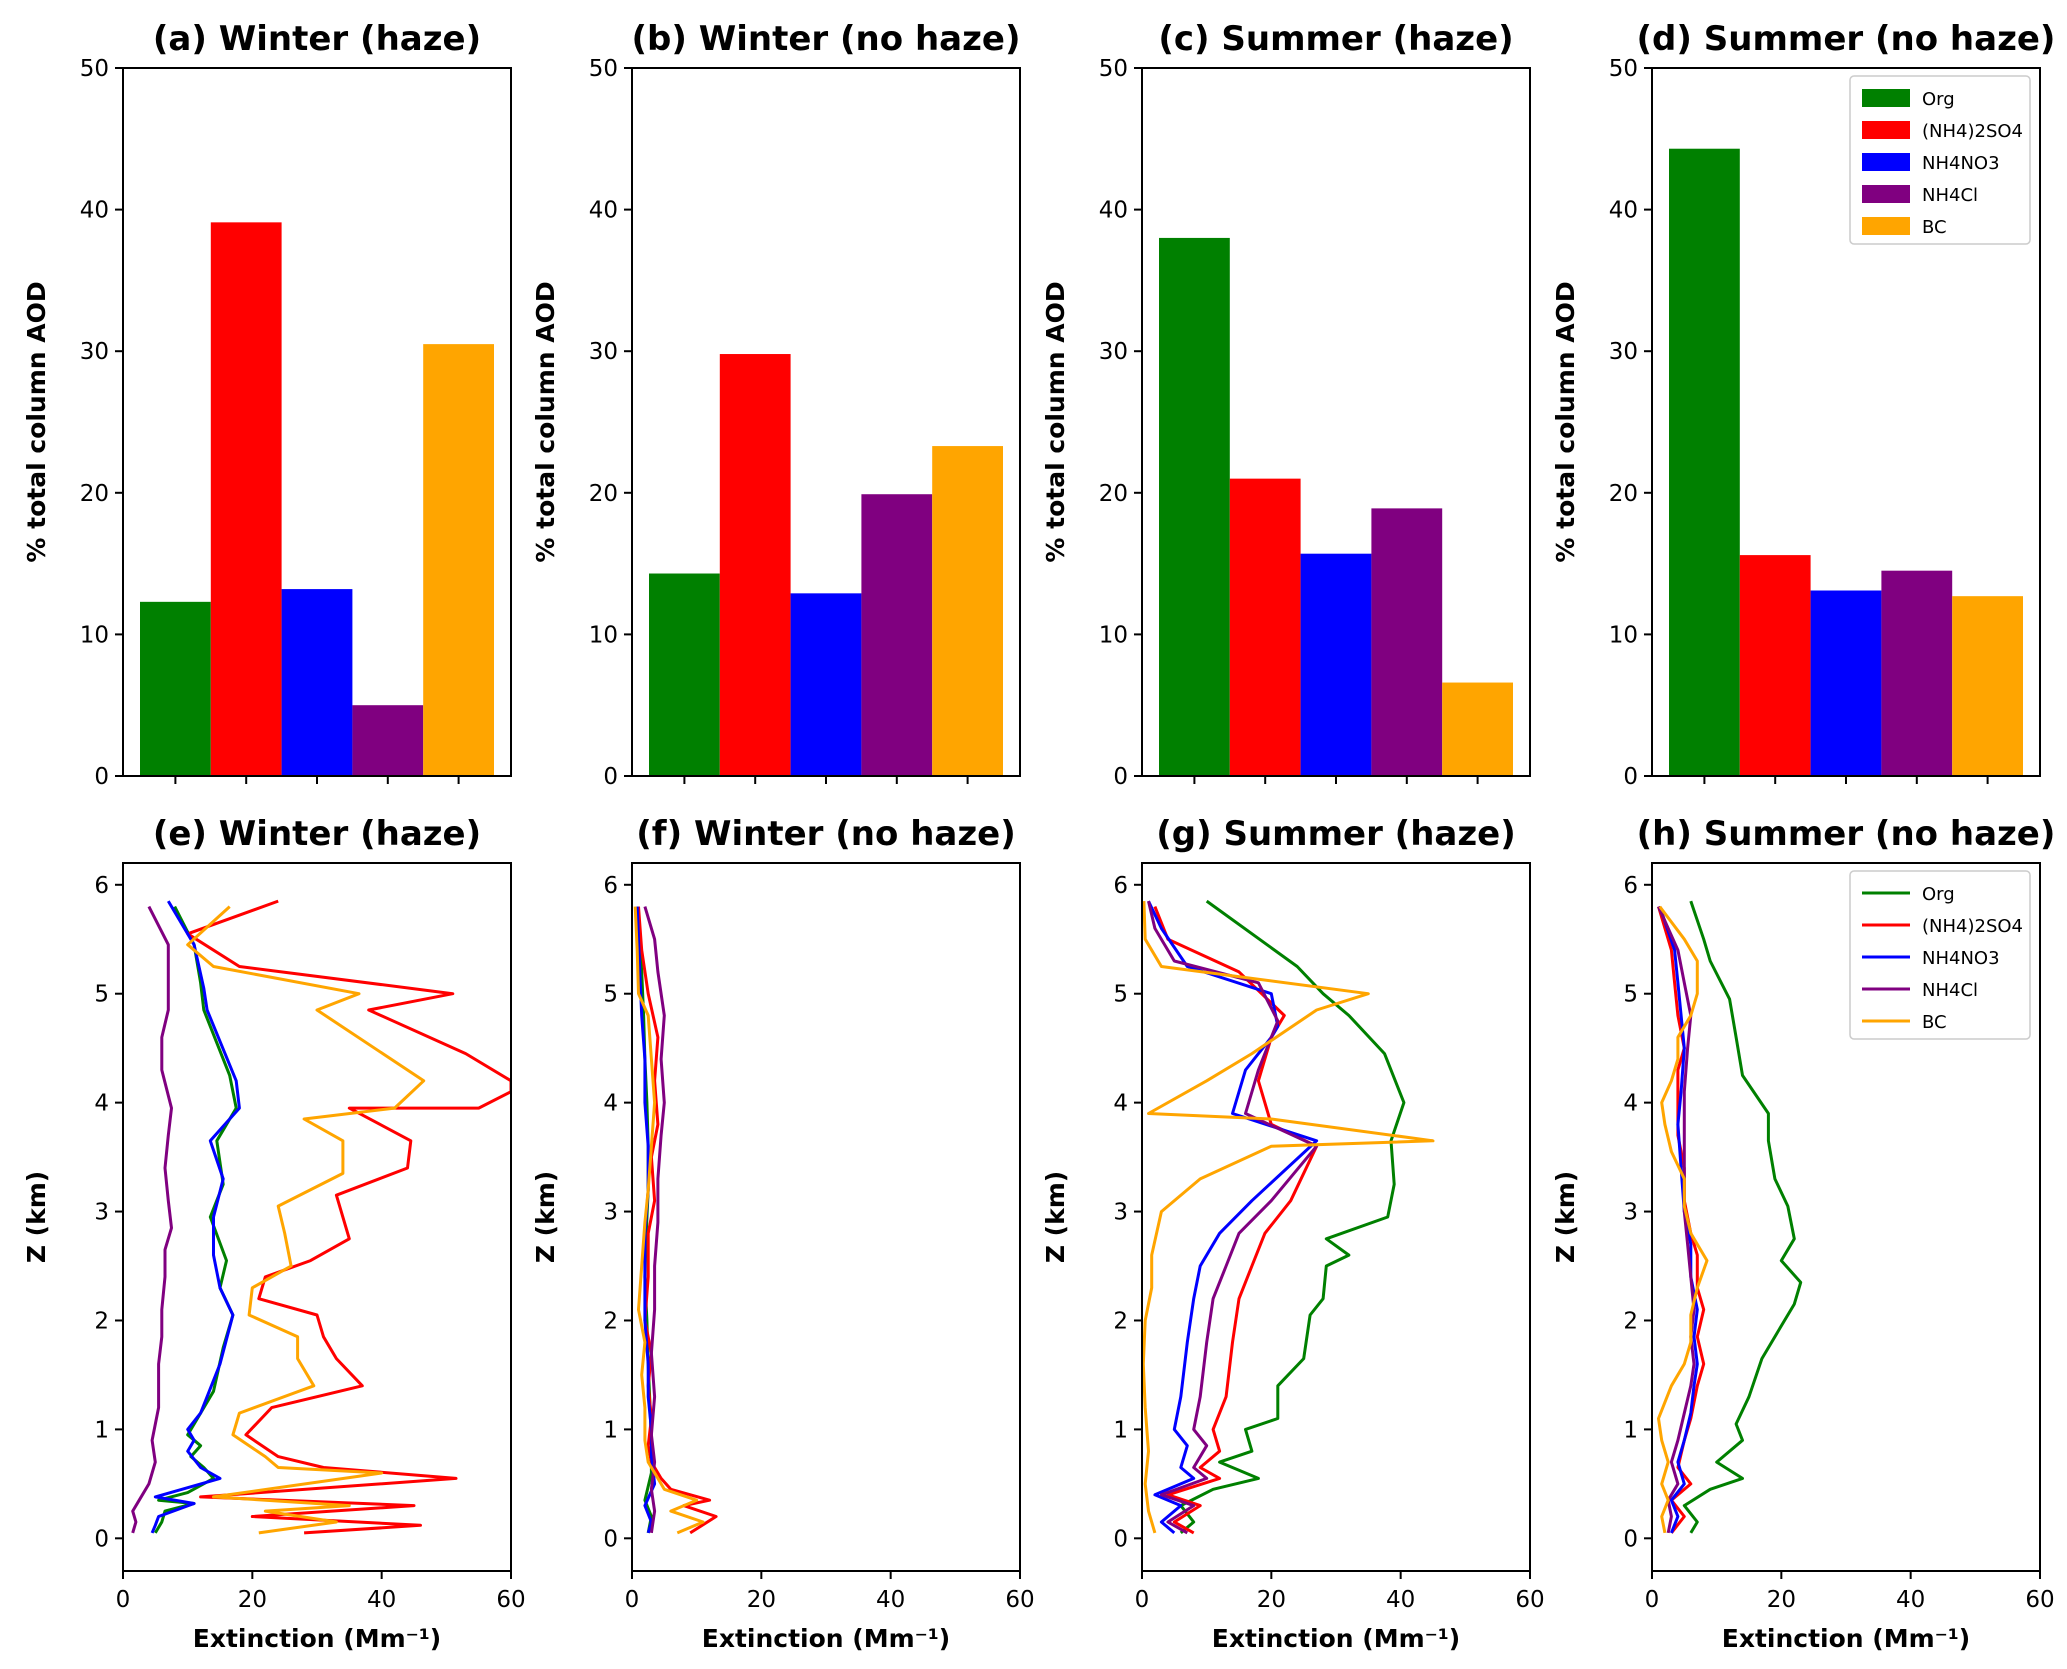  Describe the element at coordinates (94, 69) in the screenshot. I see `y-tick-label: 50` at that location.